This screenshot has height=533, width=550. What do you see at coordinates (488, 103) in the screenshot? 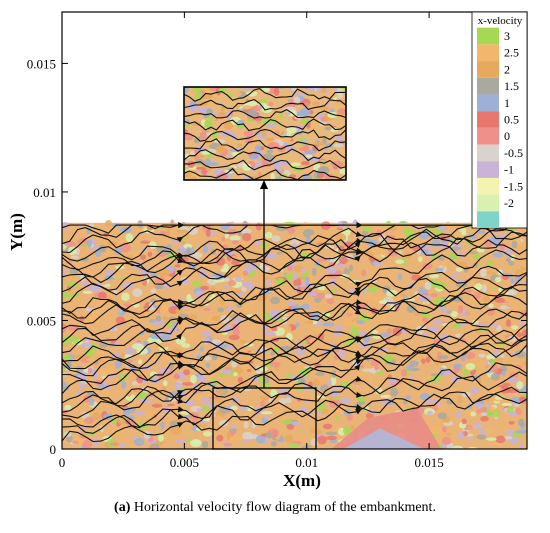
I see `colorbar-swatch` at bounding box center [488, 103].